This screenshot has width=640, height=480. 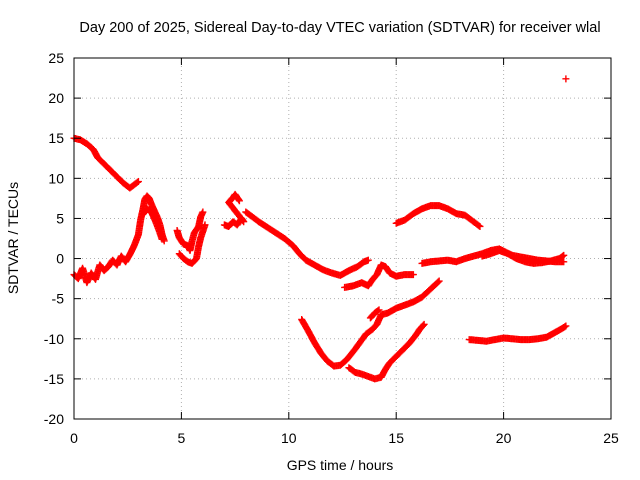 I want to click on y-tick-label: 25, so click(x=56, y=58).